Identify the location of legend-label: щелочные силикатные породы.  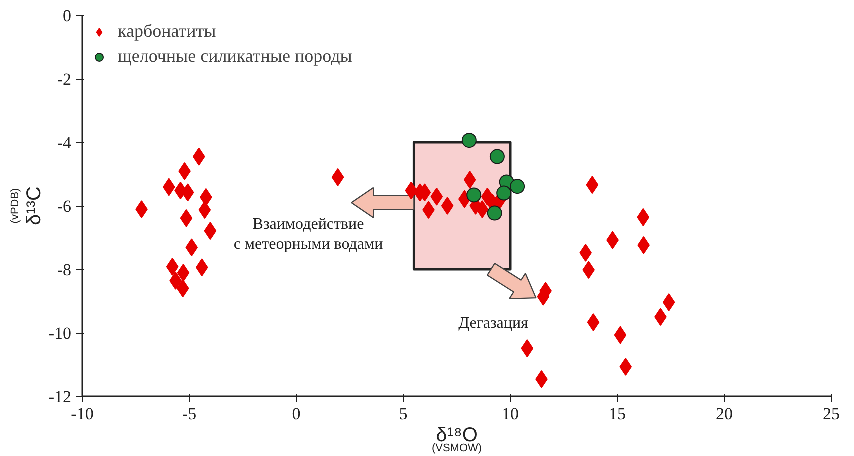
(235, 56).